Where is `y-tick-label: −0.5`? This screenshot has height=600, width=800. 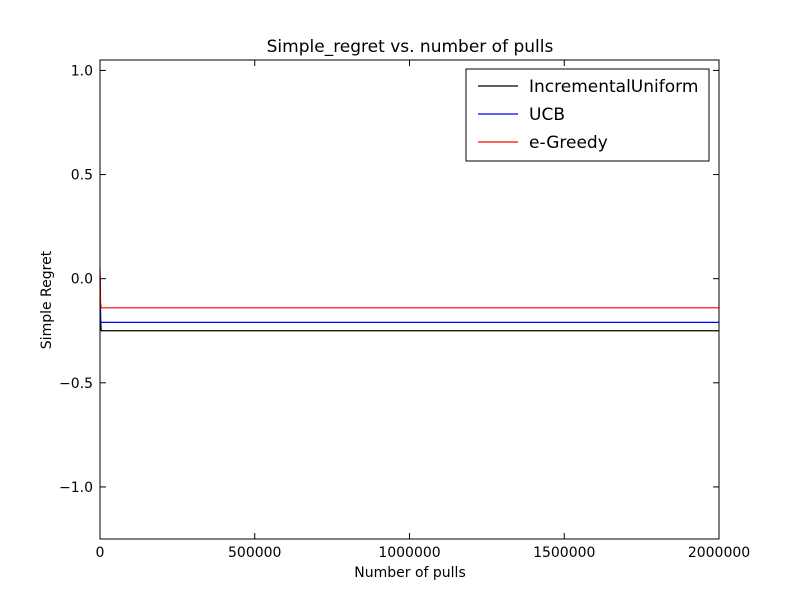
y-tick-label: −0.5 is located at coordinates (76, 384).